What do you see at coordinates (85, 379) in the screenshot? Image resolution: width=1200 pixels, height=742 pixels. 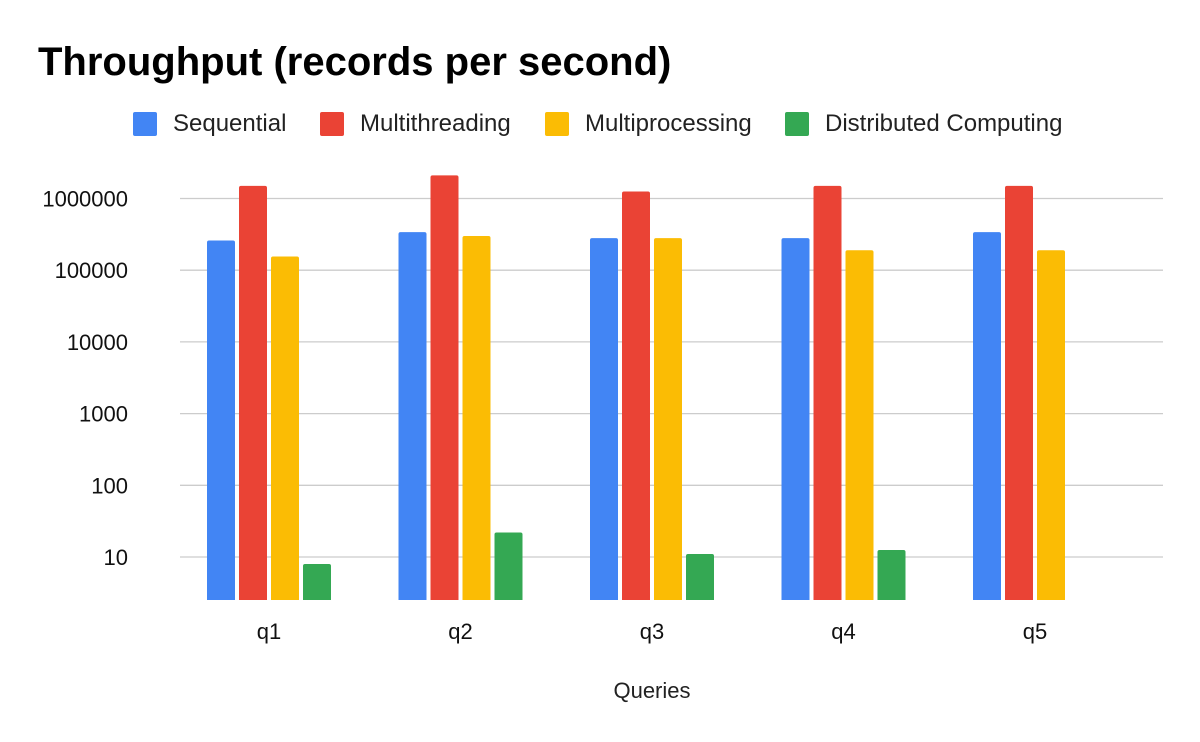 I see `y-axis-ticks: 10 100 1000 10000 100000 1000000` at bounding box center [85, 379].